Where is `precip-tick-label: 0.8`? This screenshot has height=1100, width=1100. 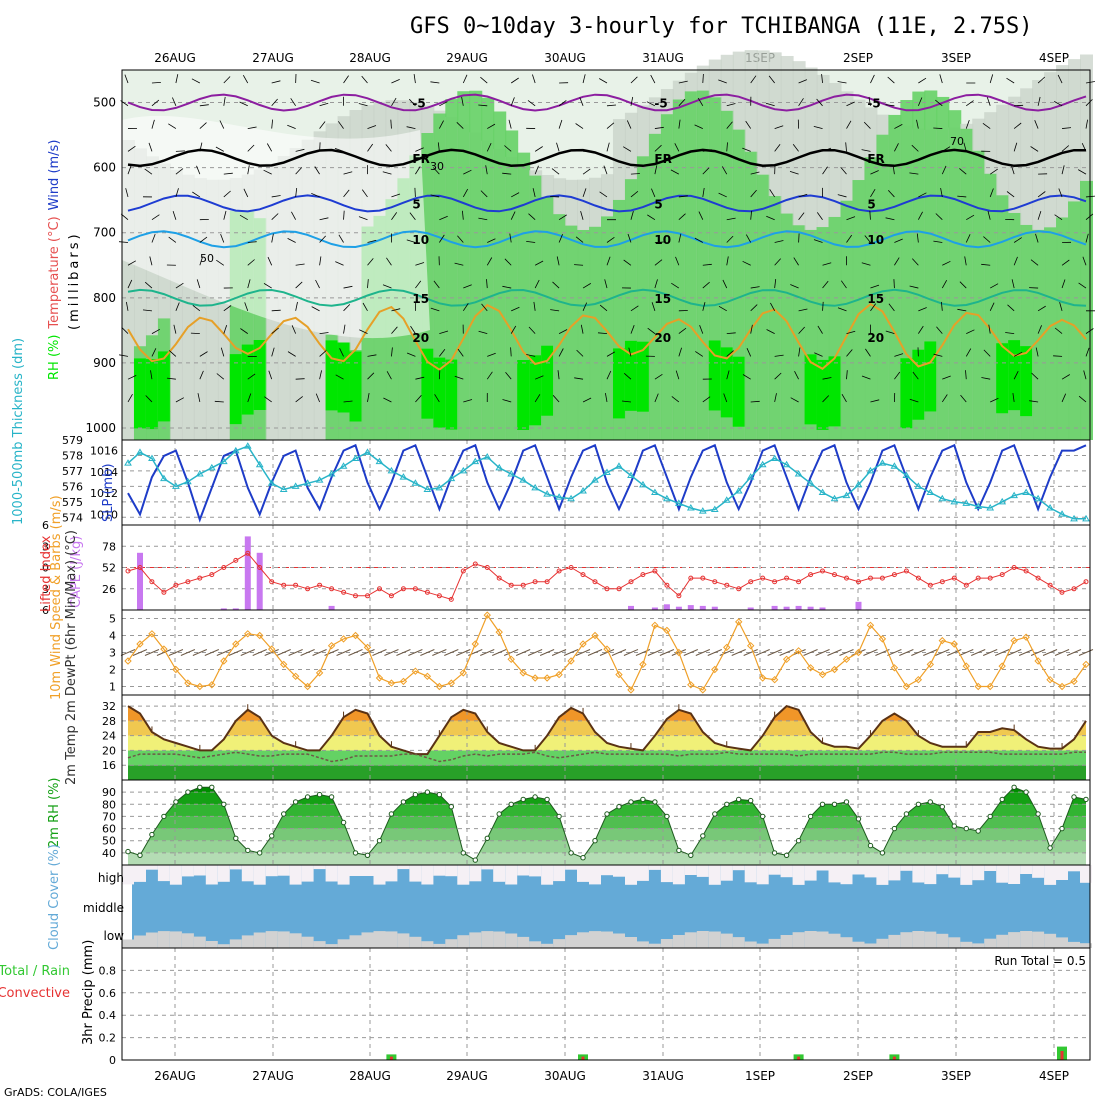 precip-tick-label: 0.8 is located at coordinates (108, 970).